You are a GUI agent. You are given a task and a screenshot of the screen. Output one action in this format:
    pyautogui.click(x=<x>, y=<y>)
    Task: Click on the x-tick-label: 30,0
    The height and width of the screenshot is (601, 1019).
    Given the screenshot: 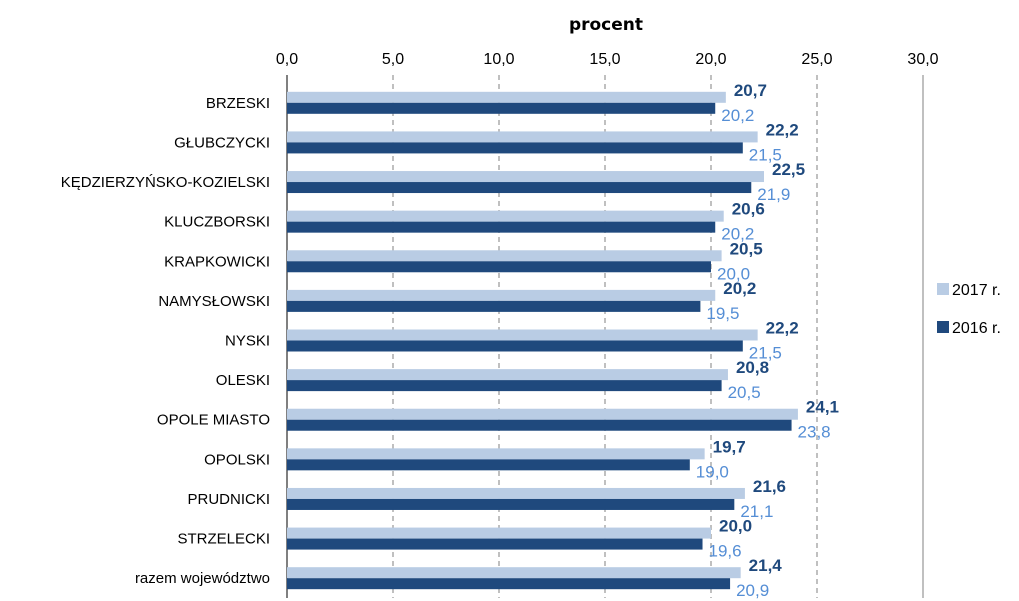 What is the action you would take?
    pyautogui.click(x=922, y=59)
    